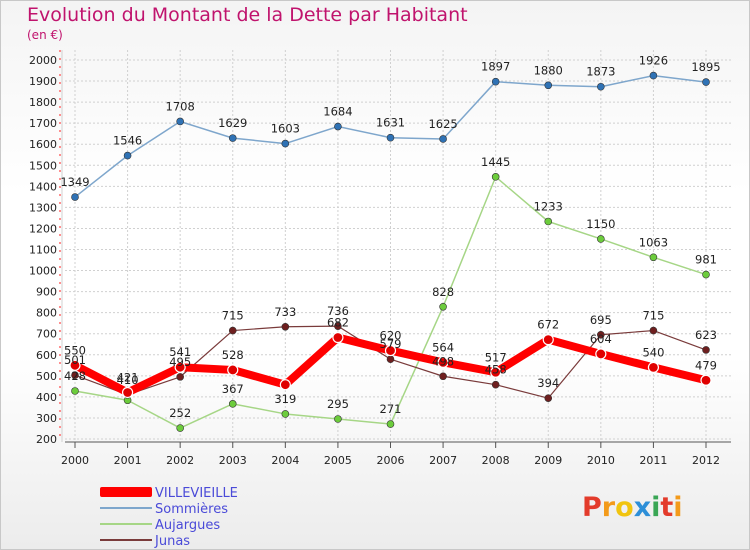 The width and height of the screenshot is (750, 550). What do you see at coordinates (706, 460) in the screenshot?
I see `x-tick-label: 2012` at bounding box center [706, 460].